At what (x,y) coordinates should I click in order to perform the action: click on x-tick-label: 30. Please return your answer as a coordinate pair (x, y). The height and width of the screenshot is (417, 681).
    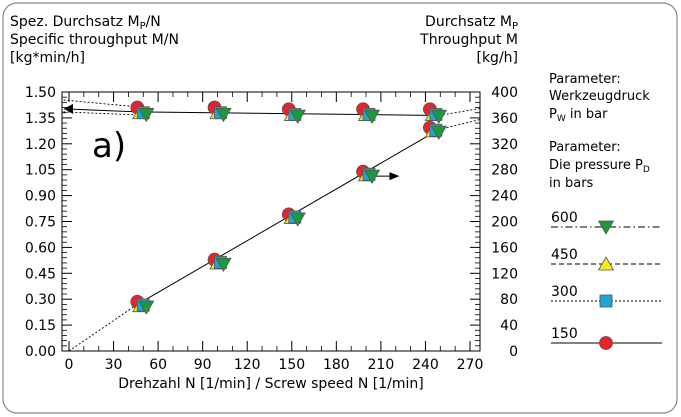
    Looking at the image, I should click on (114, 365).